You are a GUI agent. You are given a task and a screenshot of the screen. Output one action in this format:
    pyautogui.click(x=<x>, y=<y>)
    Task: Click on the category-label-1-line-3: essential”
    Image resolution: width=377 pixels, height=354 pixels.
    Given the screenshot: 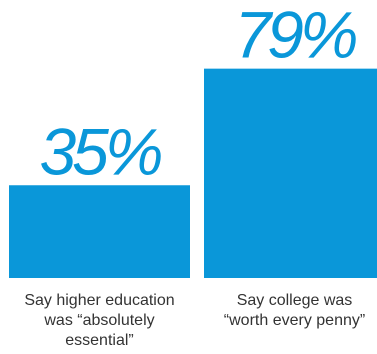 What is the action you would take?
    pyautogui.click(x=99, y=340)
    